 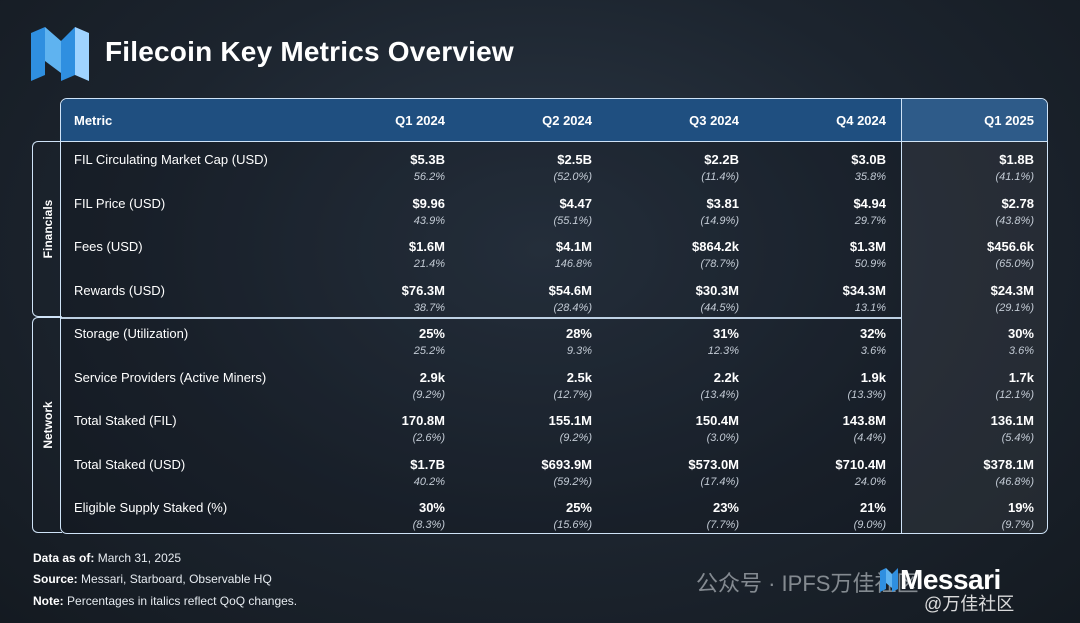 What do you see at coordinates (108, 246) in the screenshot?
I see `metric-label: Fees (USD)` at bounding box center [108, 246].